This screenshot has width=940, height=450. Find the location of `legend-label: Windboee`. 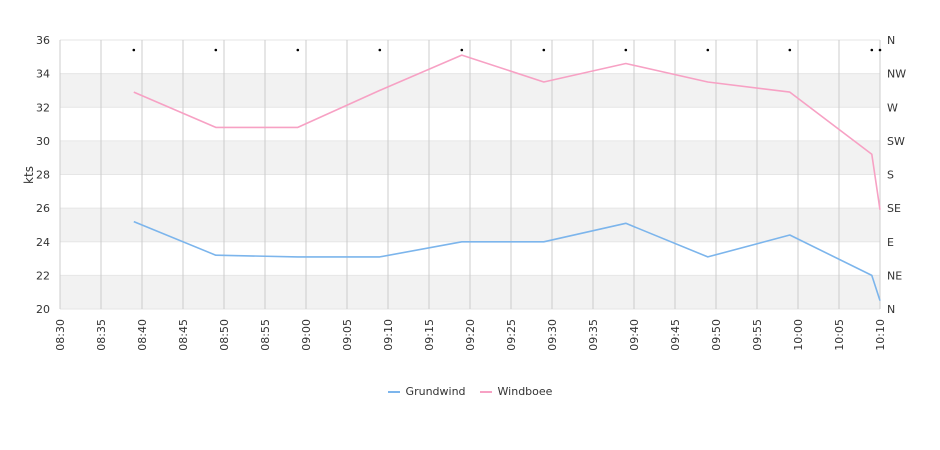

legend-label: Windboee is located at coordinates (525, 391).